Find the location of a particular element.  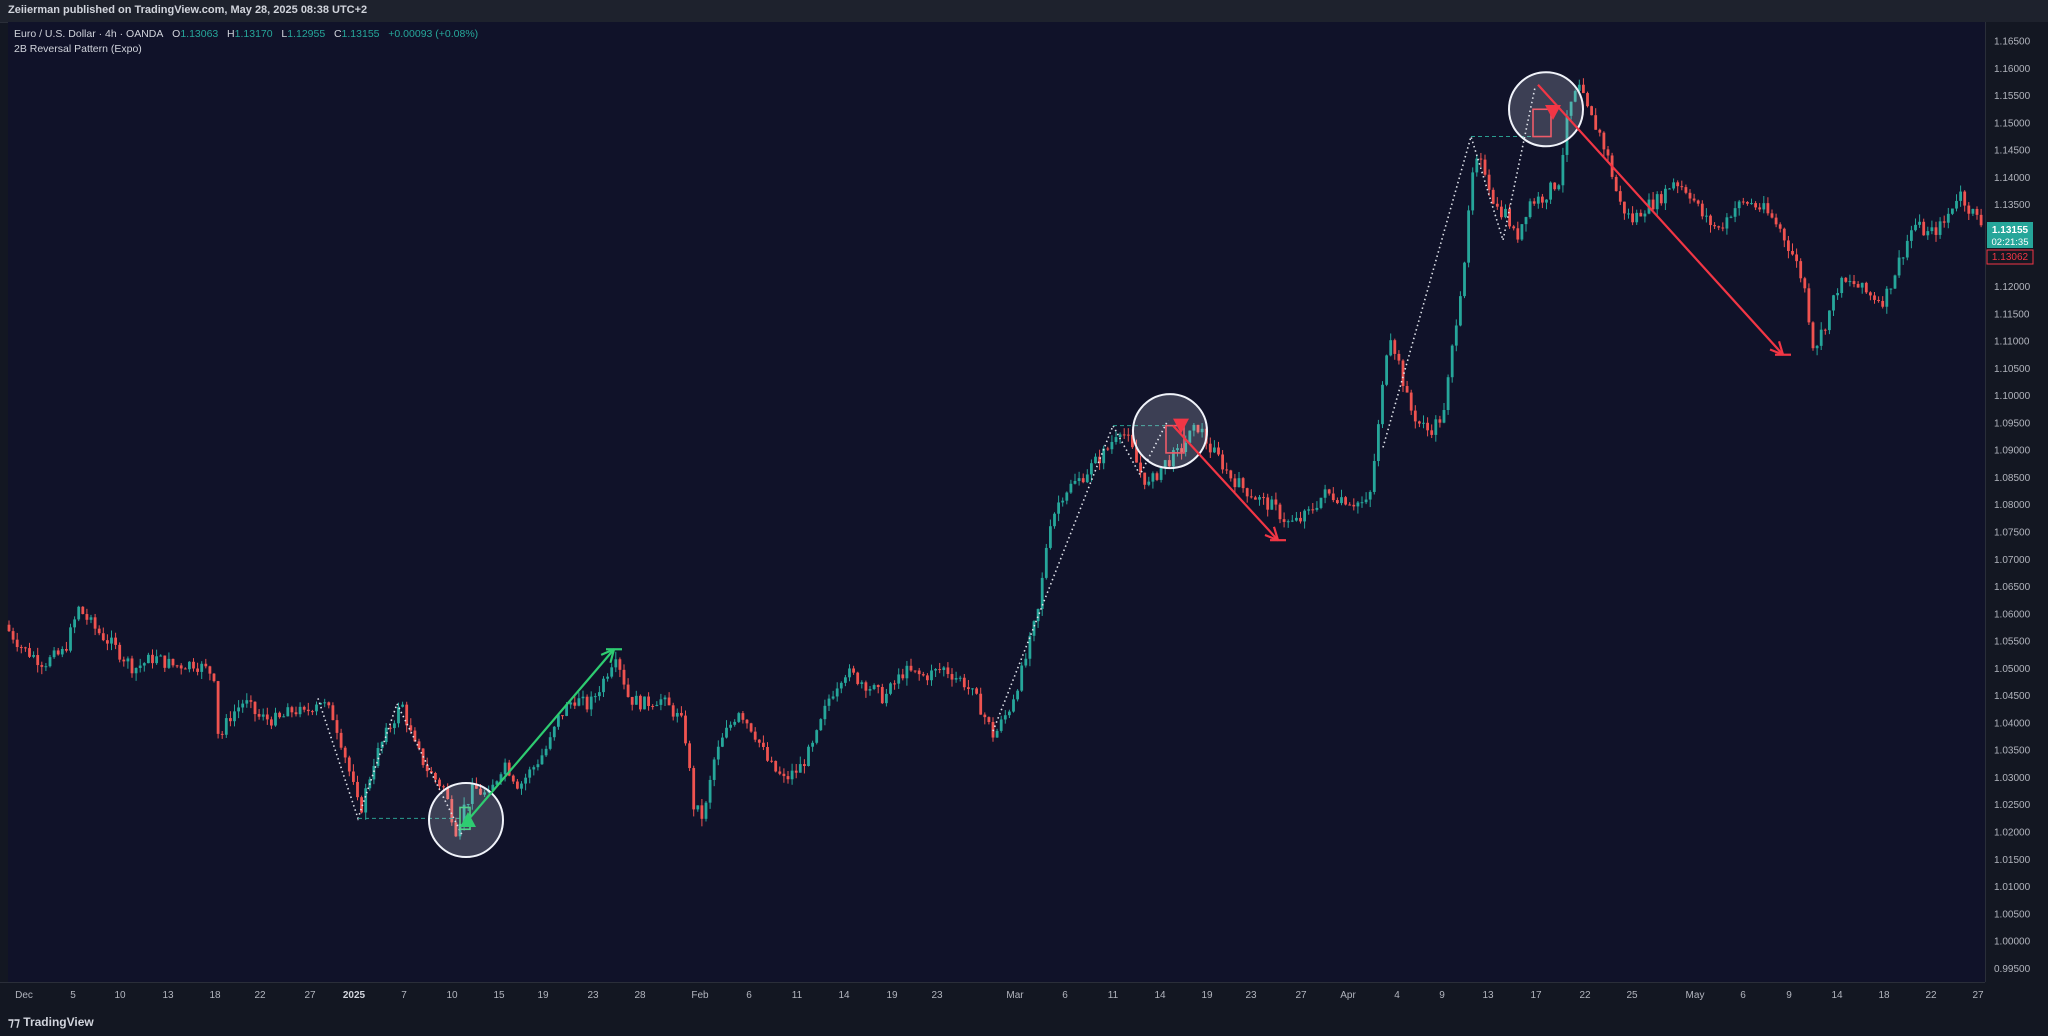

indicator-title: 2B Reversal Pattern (Expo) is located at coordinates (78, 49).